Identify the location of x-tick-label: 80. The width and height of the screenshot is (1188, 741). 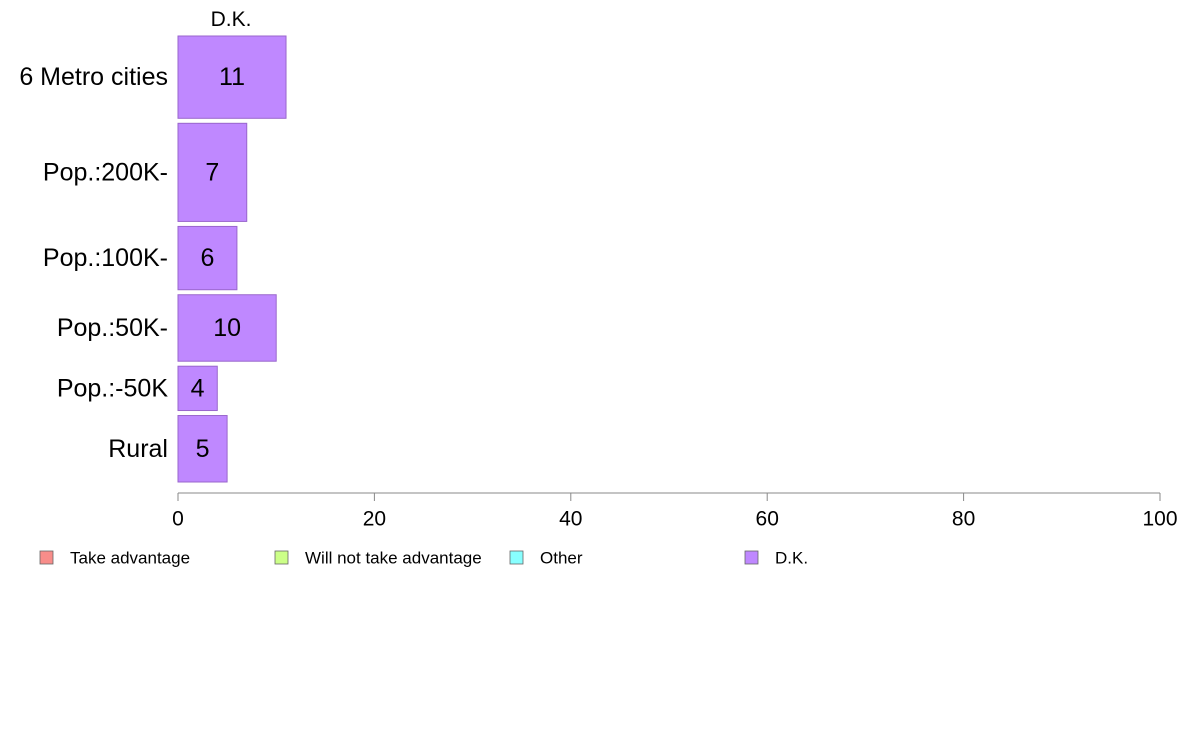
(963, 519).